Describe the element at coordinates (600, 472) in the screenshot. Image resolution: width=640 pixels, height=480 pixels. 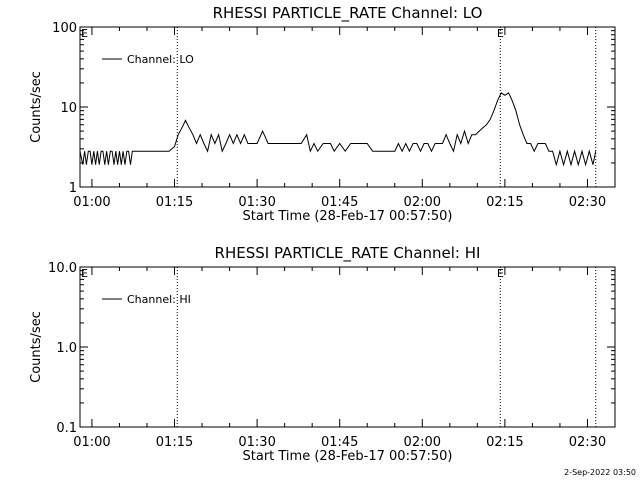
I see `footer-timestamp: 2-Sep-2022 03:50` at that location.